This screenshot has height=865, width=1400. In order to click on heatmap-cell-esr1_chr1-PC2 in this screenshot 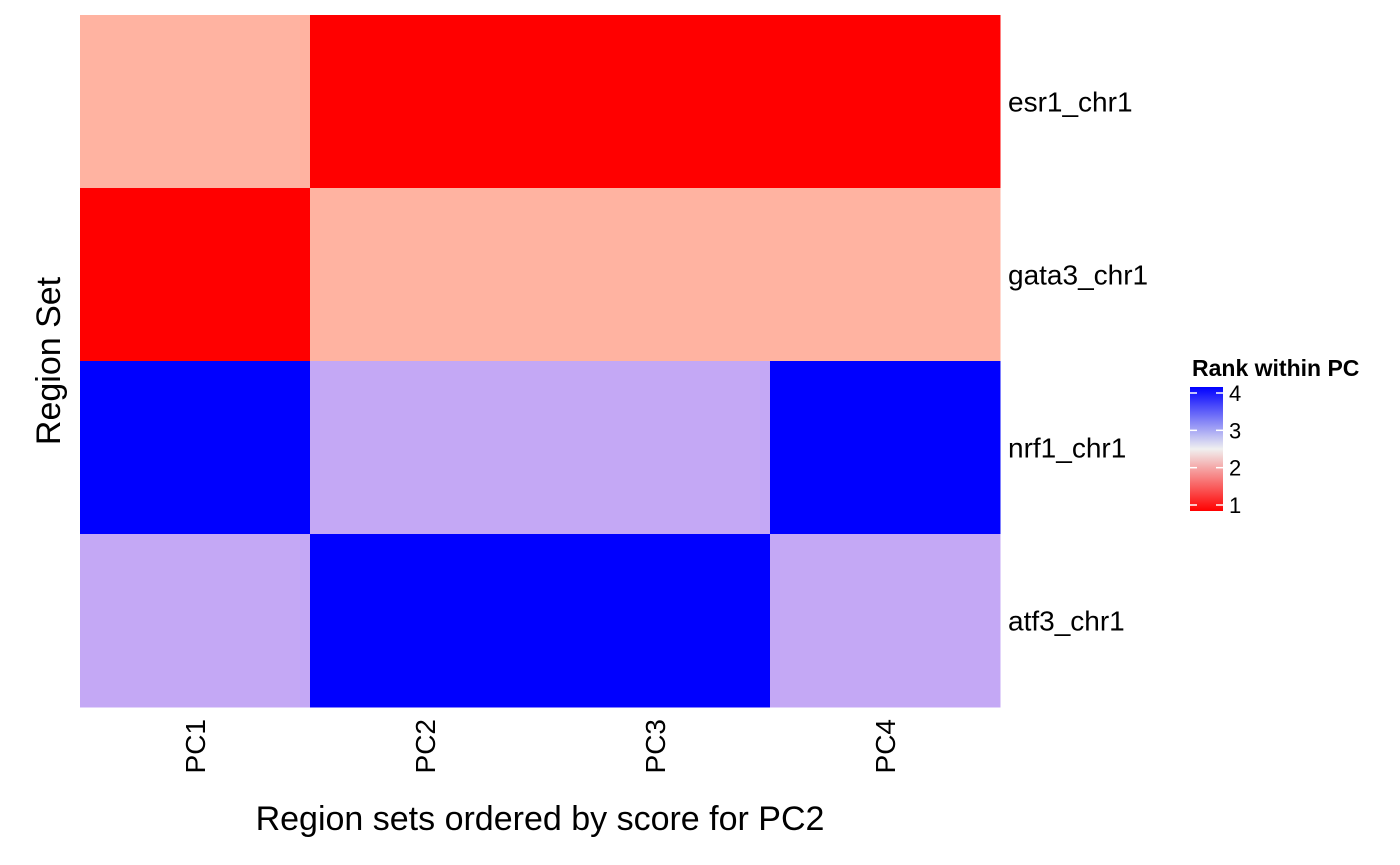, I will do `click(425, 102)`.